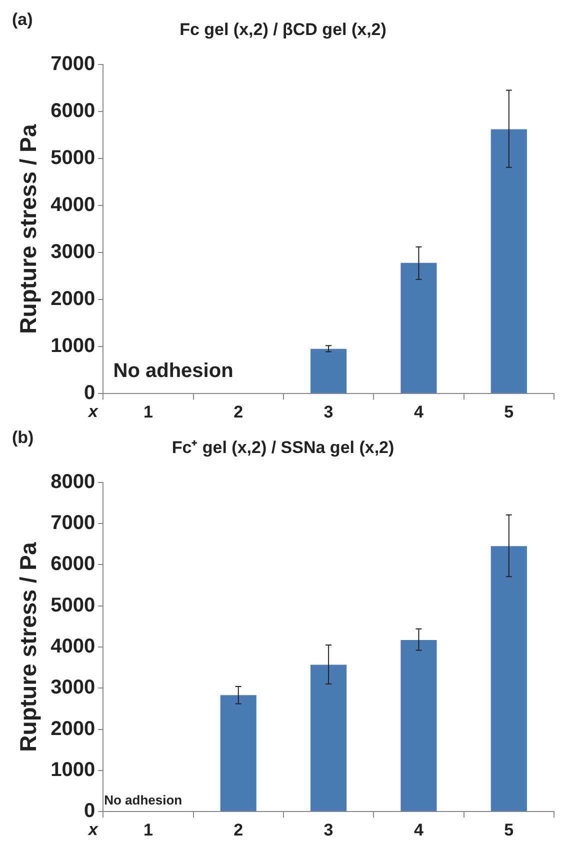 The image size is (582, 857). Describe the element at coordinates (283, 29) in the screenshot. I see `chart-title: Fc gel (x,2) / βCD gel (x,2)` at that location.